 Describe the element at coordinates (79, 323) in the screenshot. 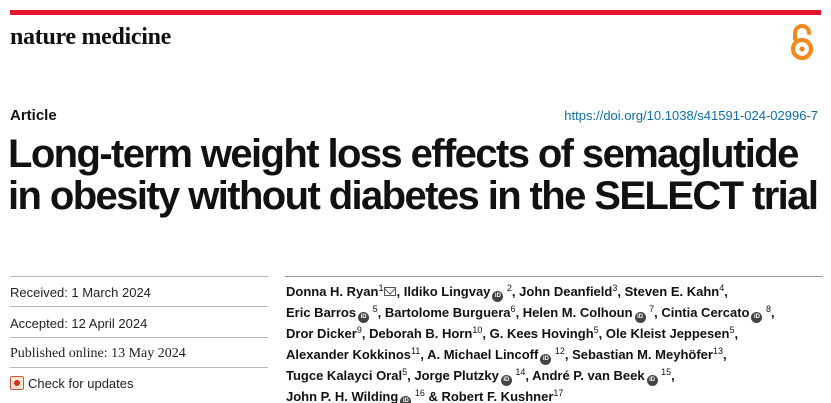

I see `accepted-date: Accepted: 12 April 2024` at that location.